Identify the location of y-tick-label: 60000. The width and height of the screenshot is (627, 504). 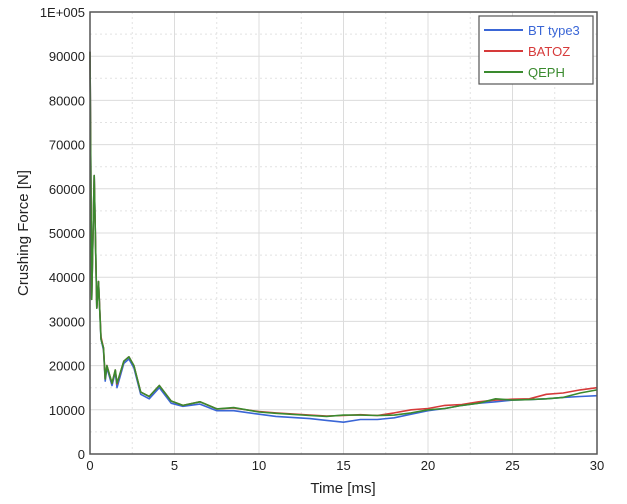
(67, 189).